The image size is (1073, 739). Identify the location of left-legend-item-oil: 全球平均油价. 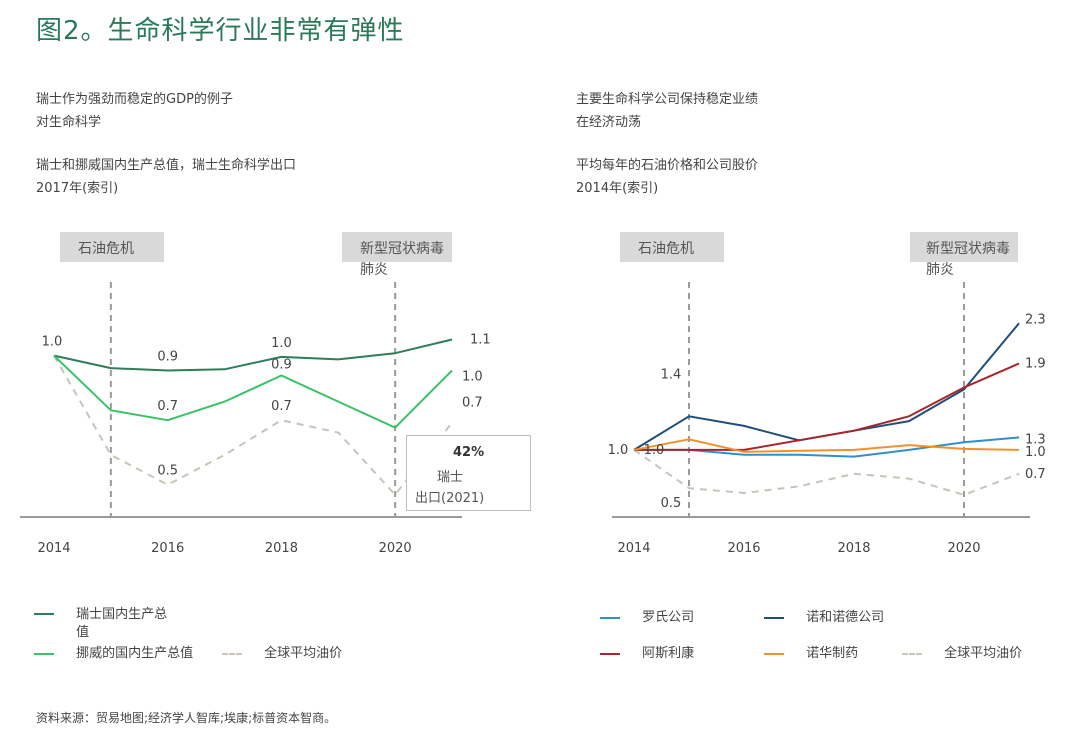
(282, 651).